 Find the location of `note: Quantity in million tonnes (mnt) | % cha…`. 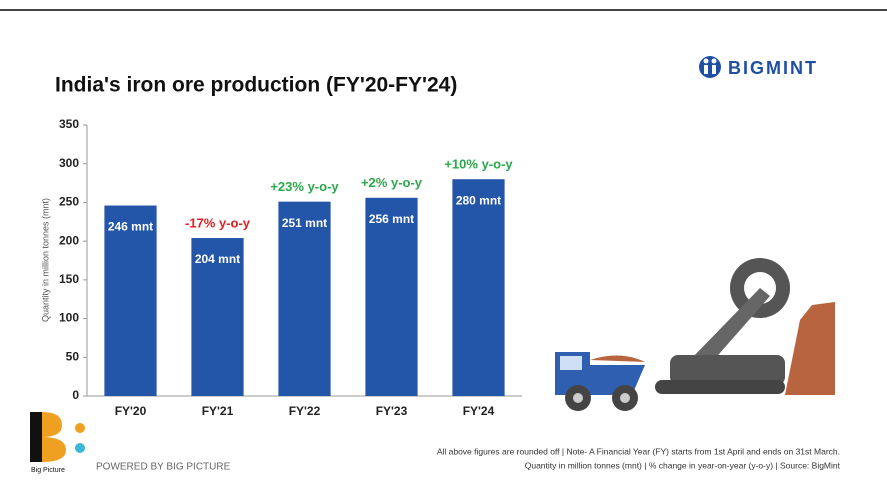

note: Quantity in million tonnes (mnt) | % cha… is located at coordinates (683, 465).